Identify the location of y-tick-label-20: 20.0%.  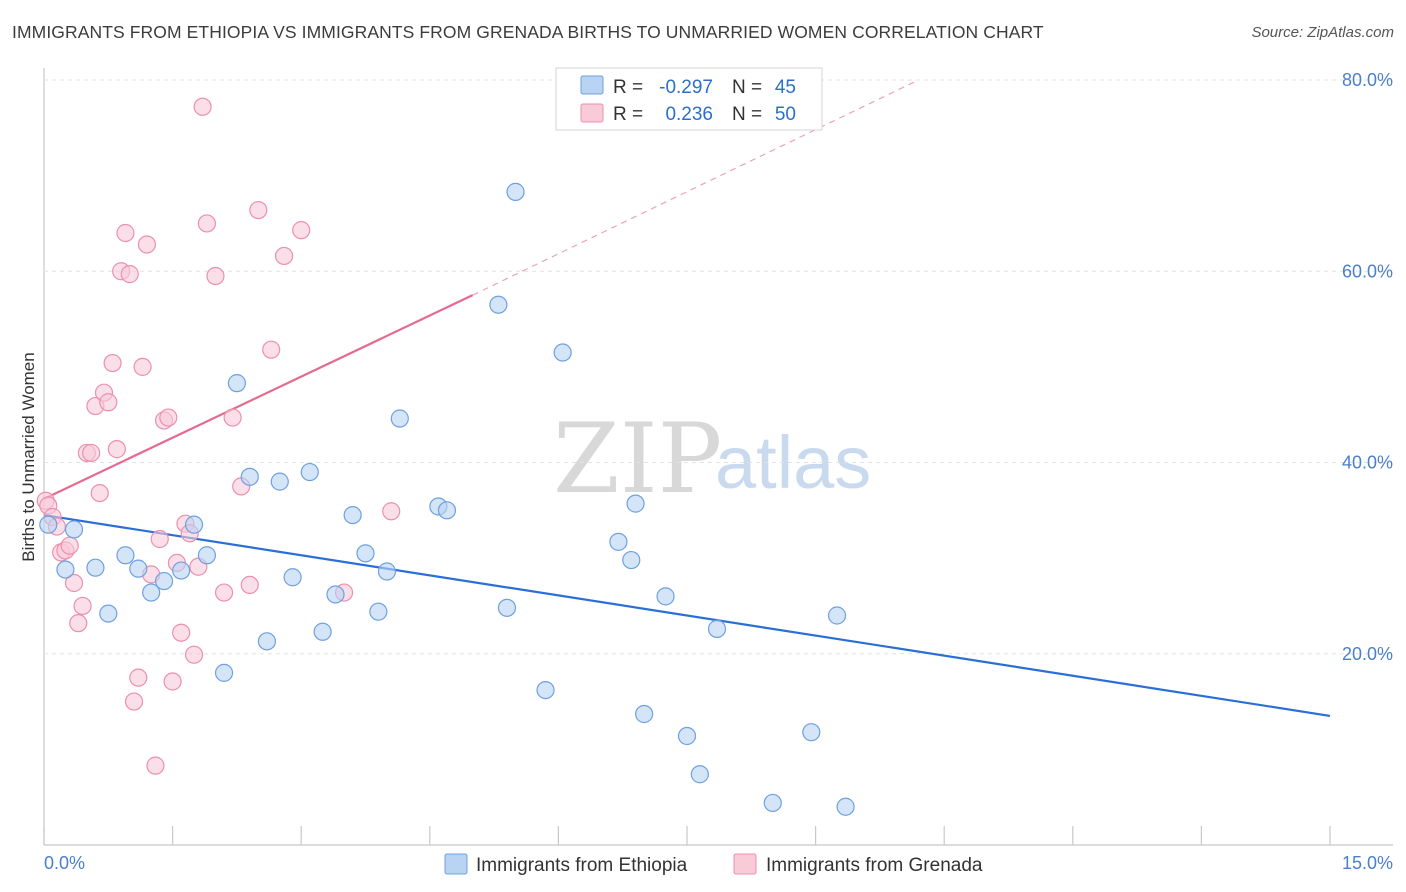
(1367, 654).